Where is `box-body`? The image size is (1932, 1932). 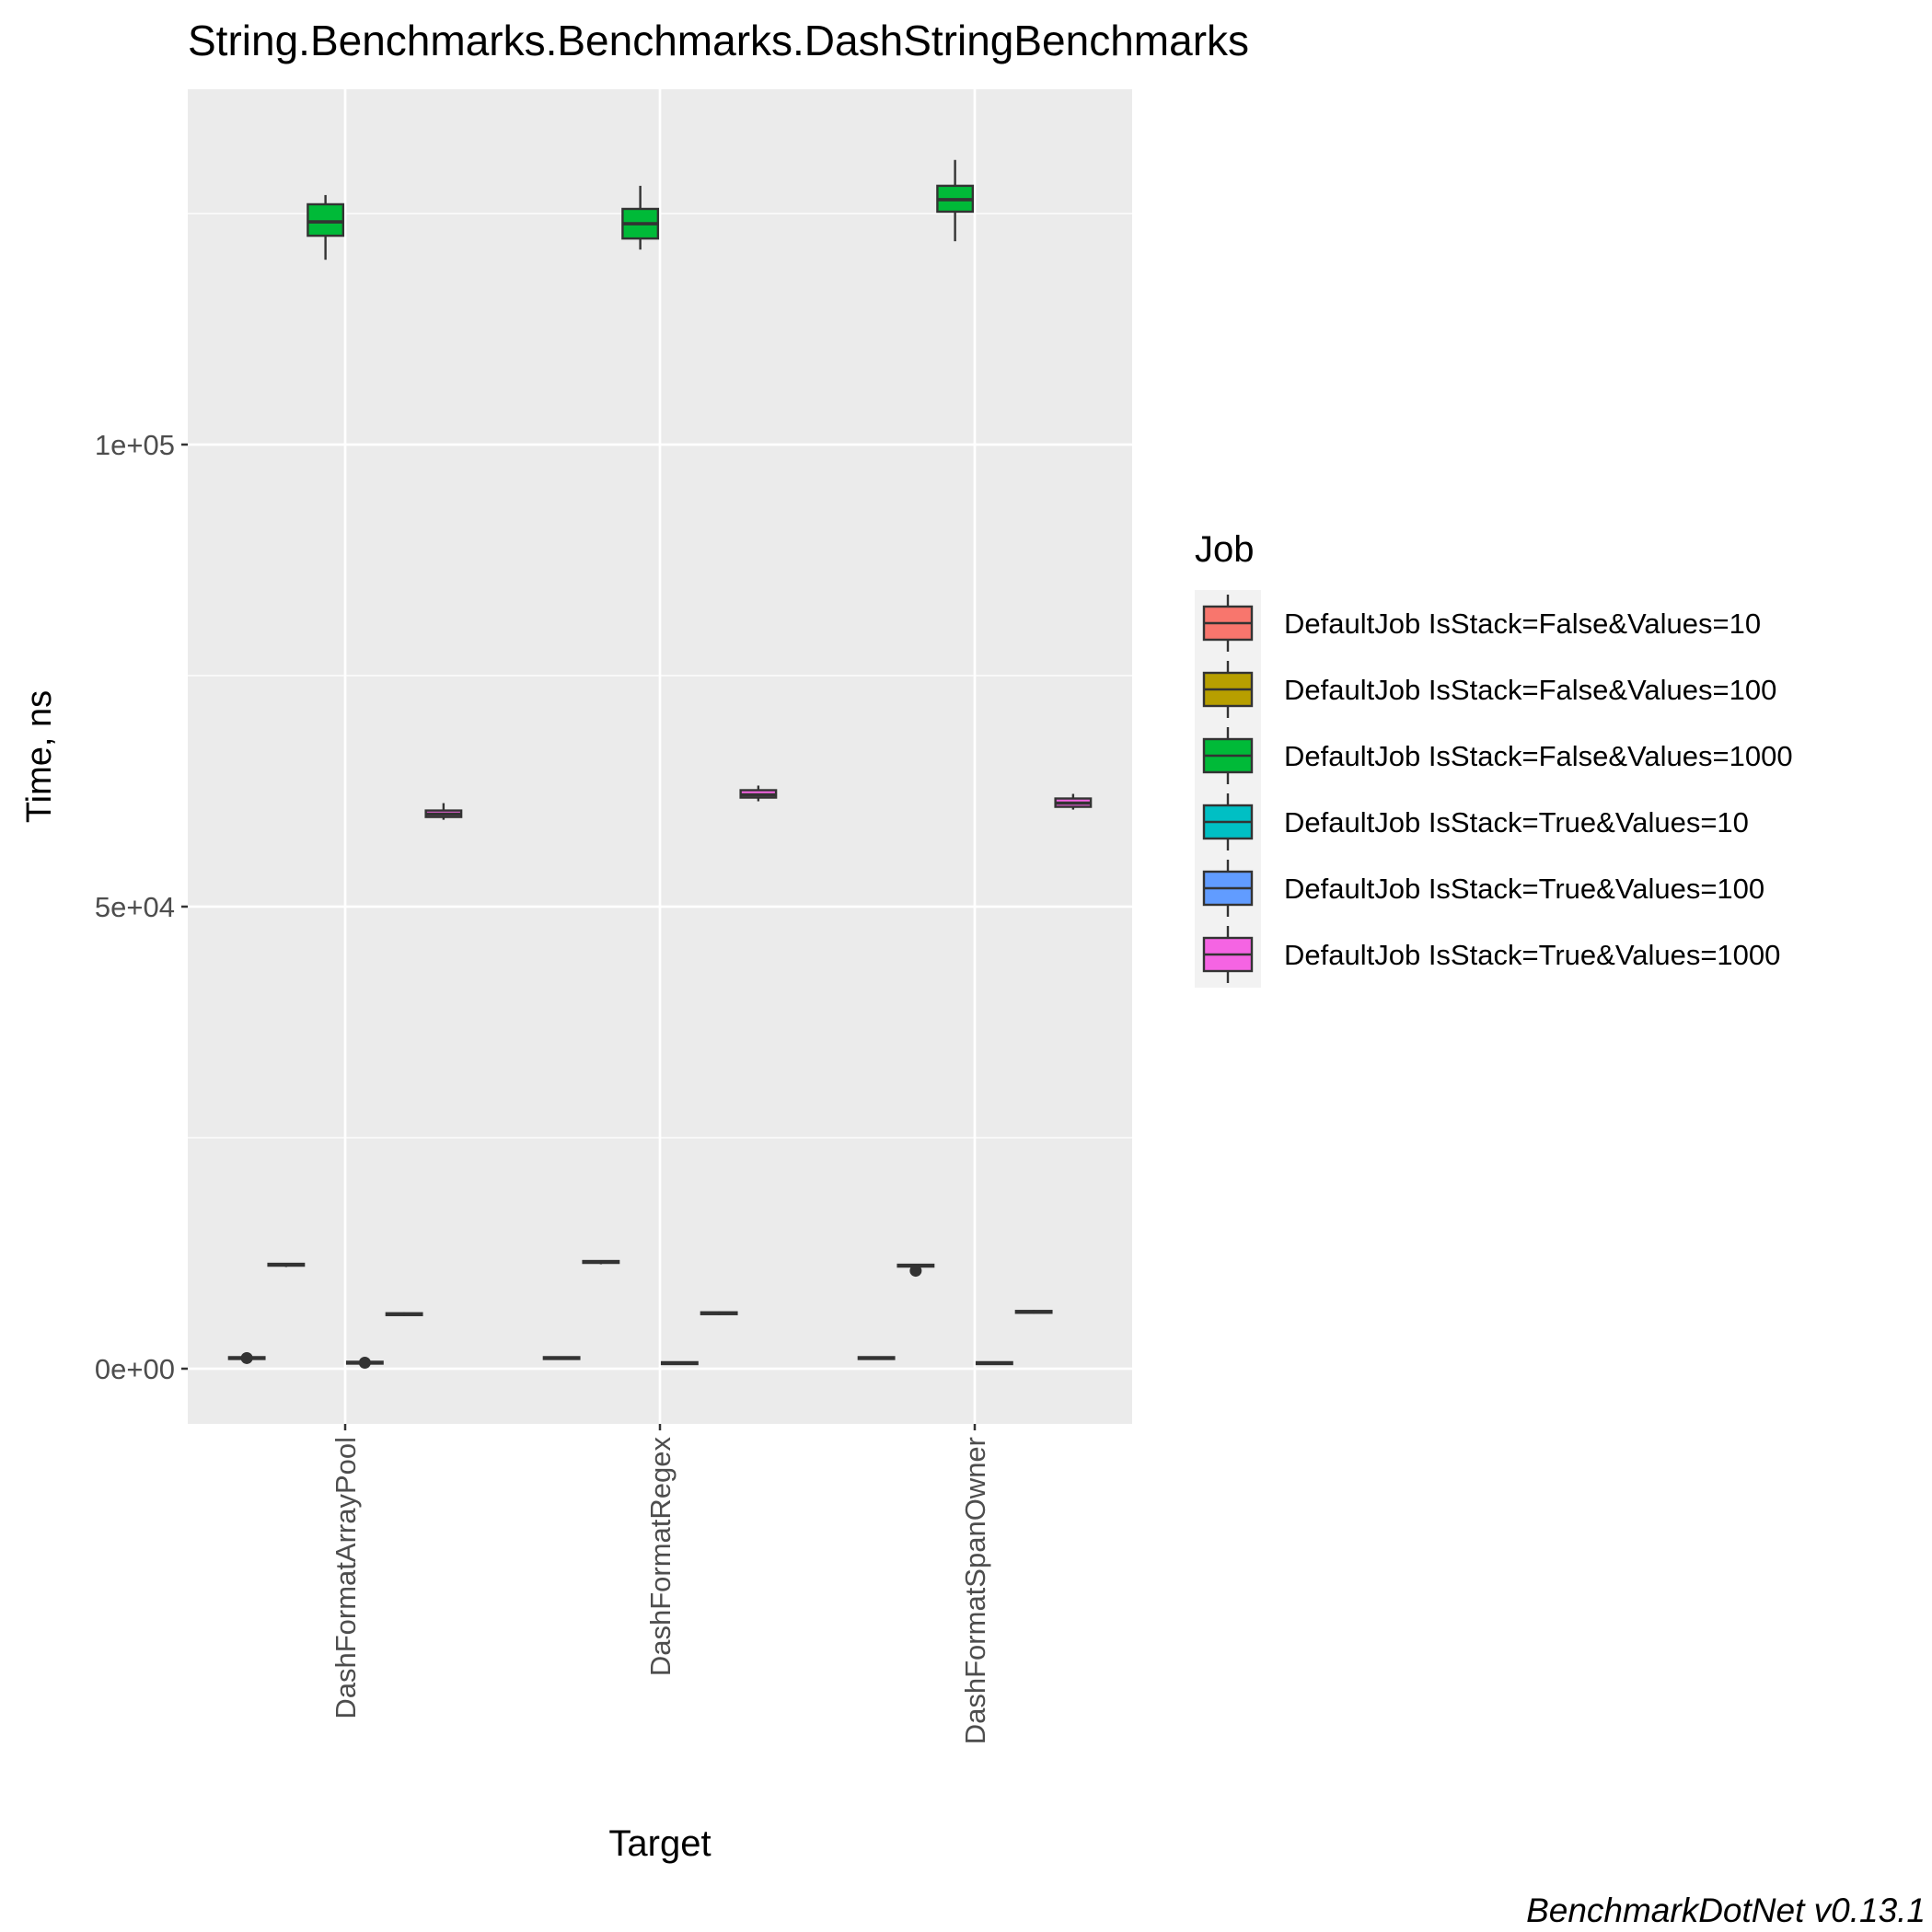 box-body is located at coordinates (326, 220).